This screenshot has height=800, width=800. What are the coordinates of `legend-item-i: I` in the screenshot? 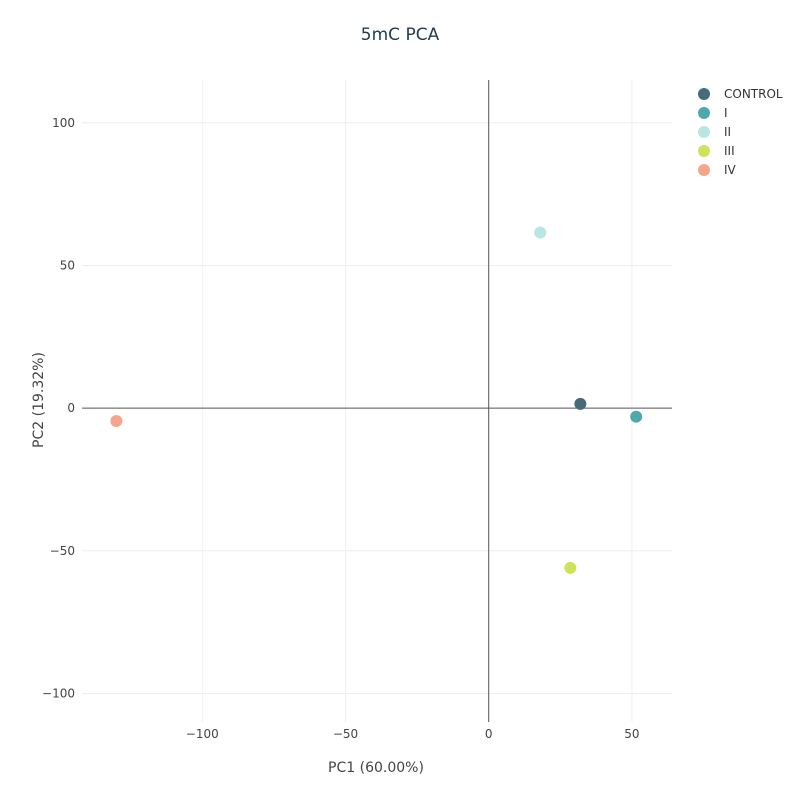 It's located at (713, 113).